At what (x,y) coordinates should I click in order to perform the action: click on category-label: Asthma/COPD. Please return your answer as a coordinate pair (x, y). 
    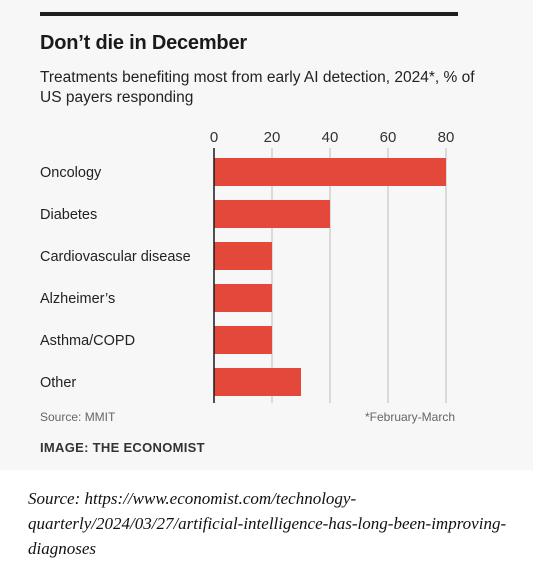
    Looking at the image, I should click on (87, 341).